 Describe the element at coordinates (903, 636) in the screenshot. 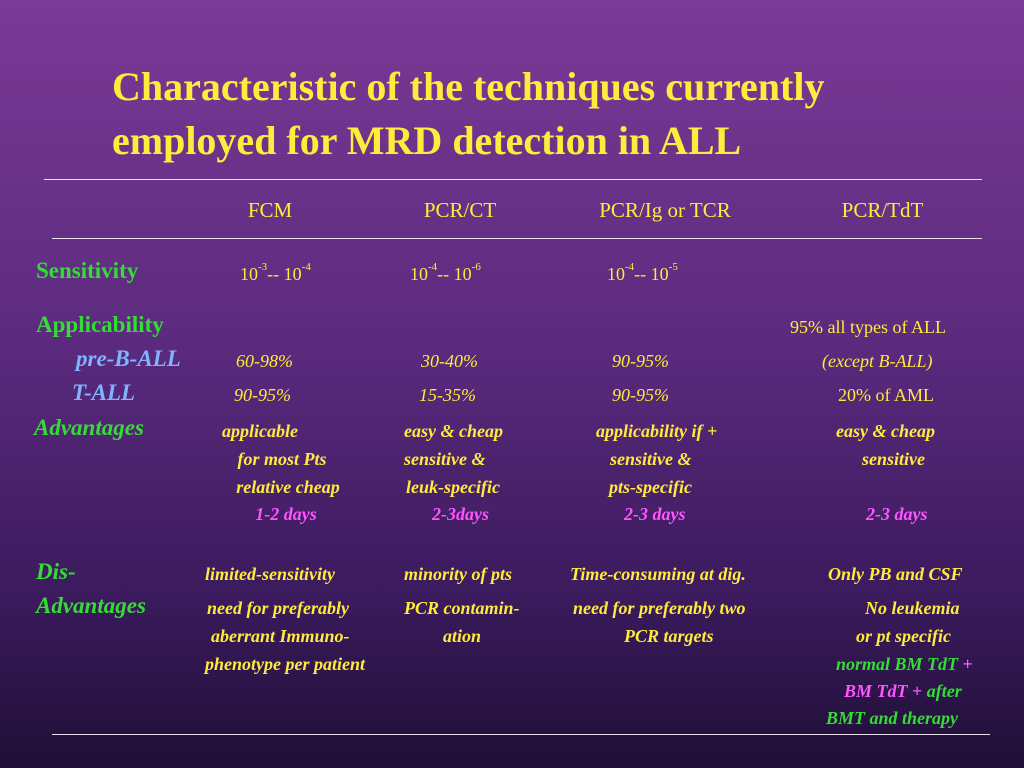

I see `disadv-tdt-3: or pt specific` at that location.